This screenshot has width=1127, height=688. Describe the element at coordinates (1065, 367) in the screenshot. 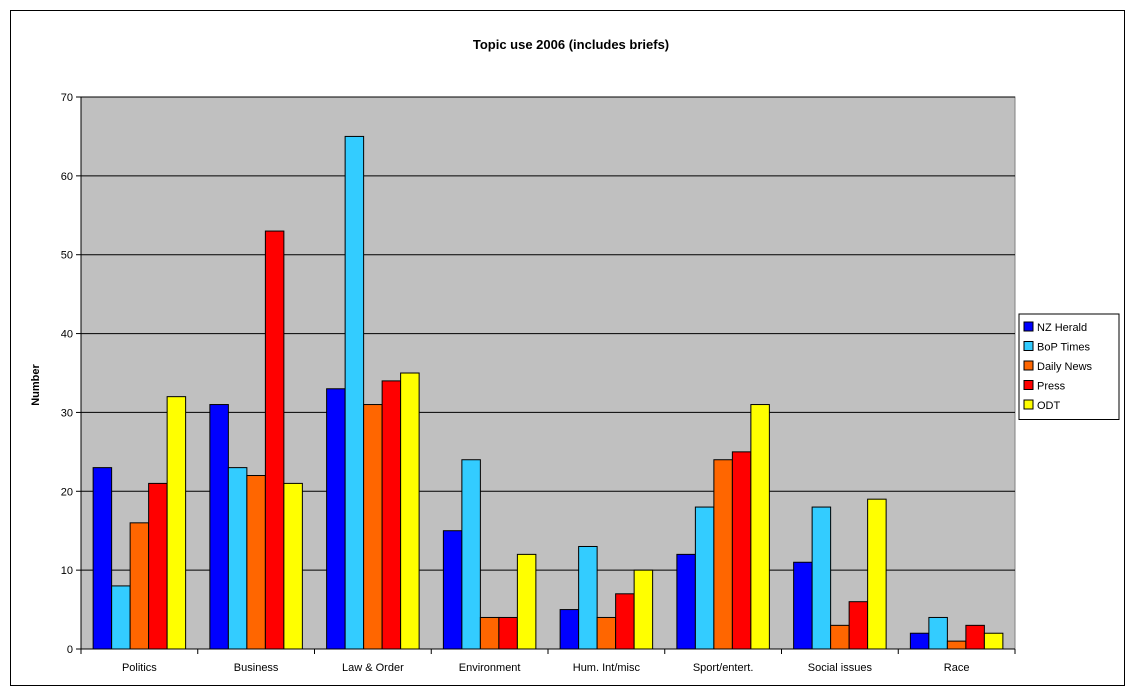

I see `legend-entry: Daily News` at that location.